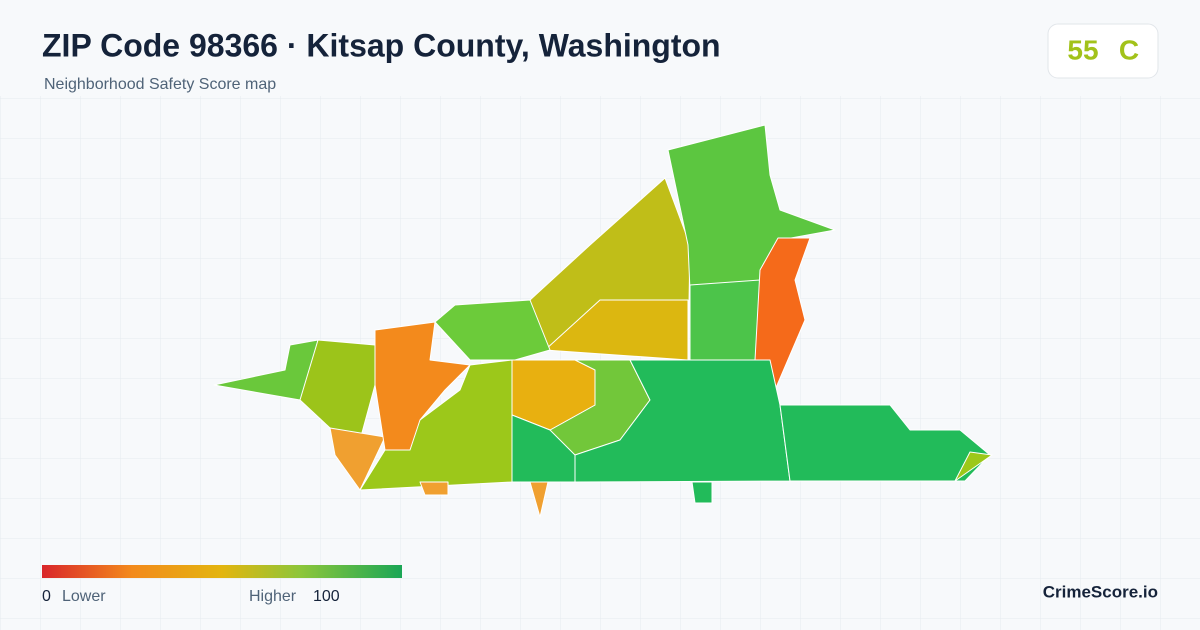 The height and width of the screenshot is (630, 1200). I want to click on subtitle: Neighborhood Safety Score map, so click(160, 84).